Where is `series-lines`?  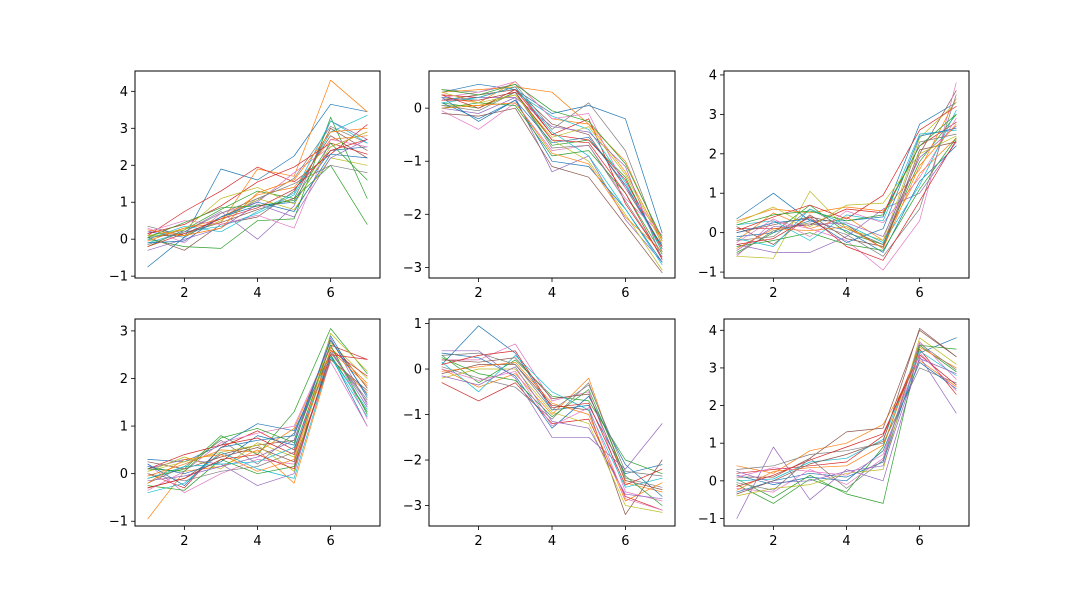
series-lines is located at coordinates (552, 420).